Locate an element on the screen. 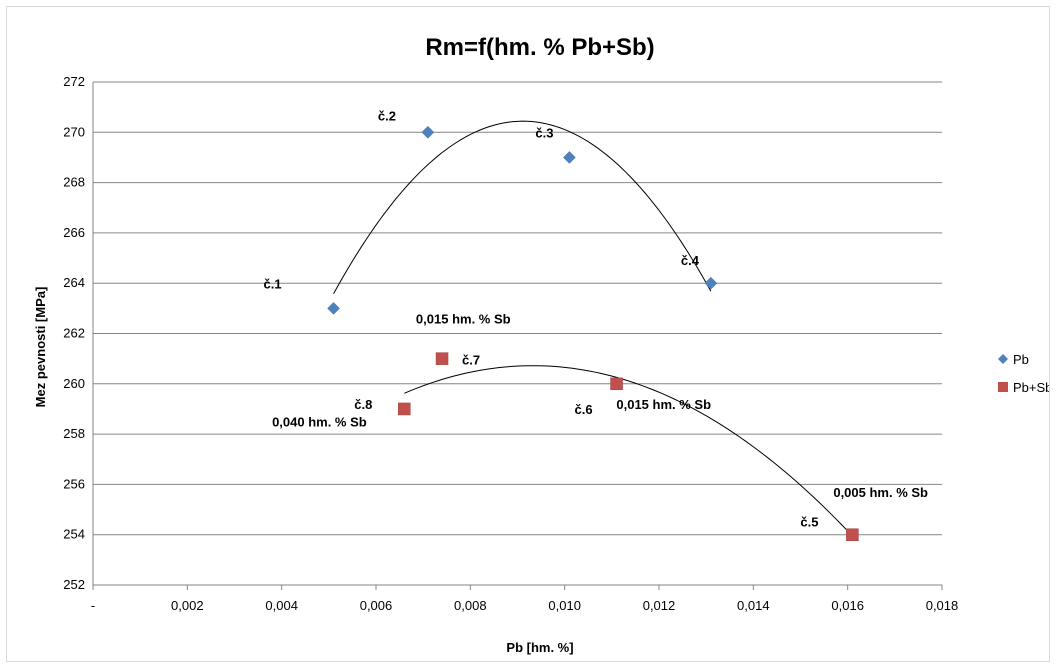 The height and width of the screenshot is (668, 1056). point-label: č.8 is located at coordinates (363, 404).